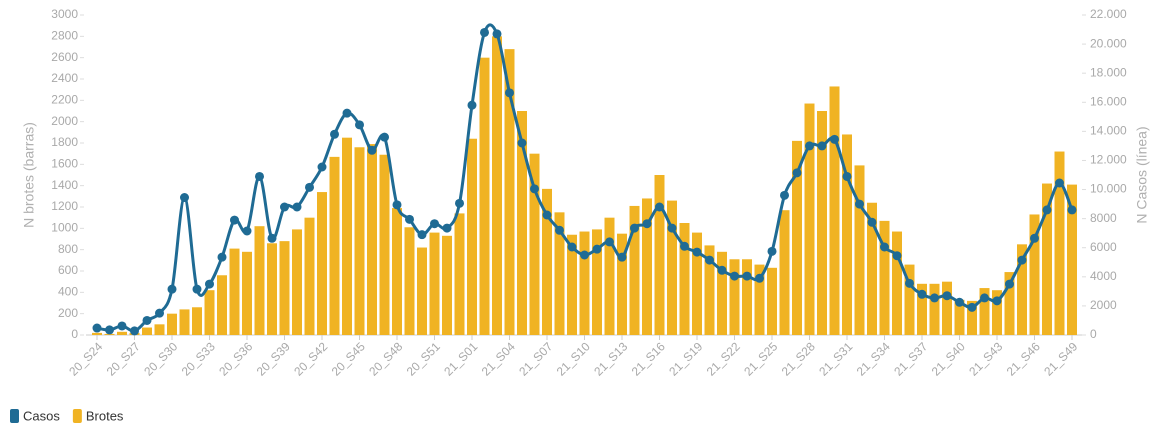  I want to click on x-tick-label: 21_S34, so click(873, 358).